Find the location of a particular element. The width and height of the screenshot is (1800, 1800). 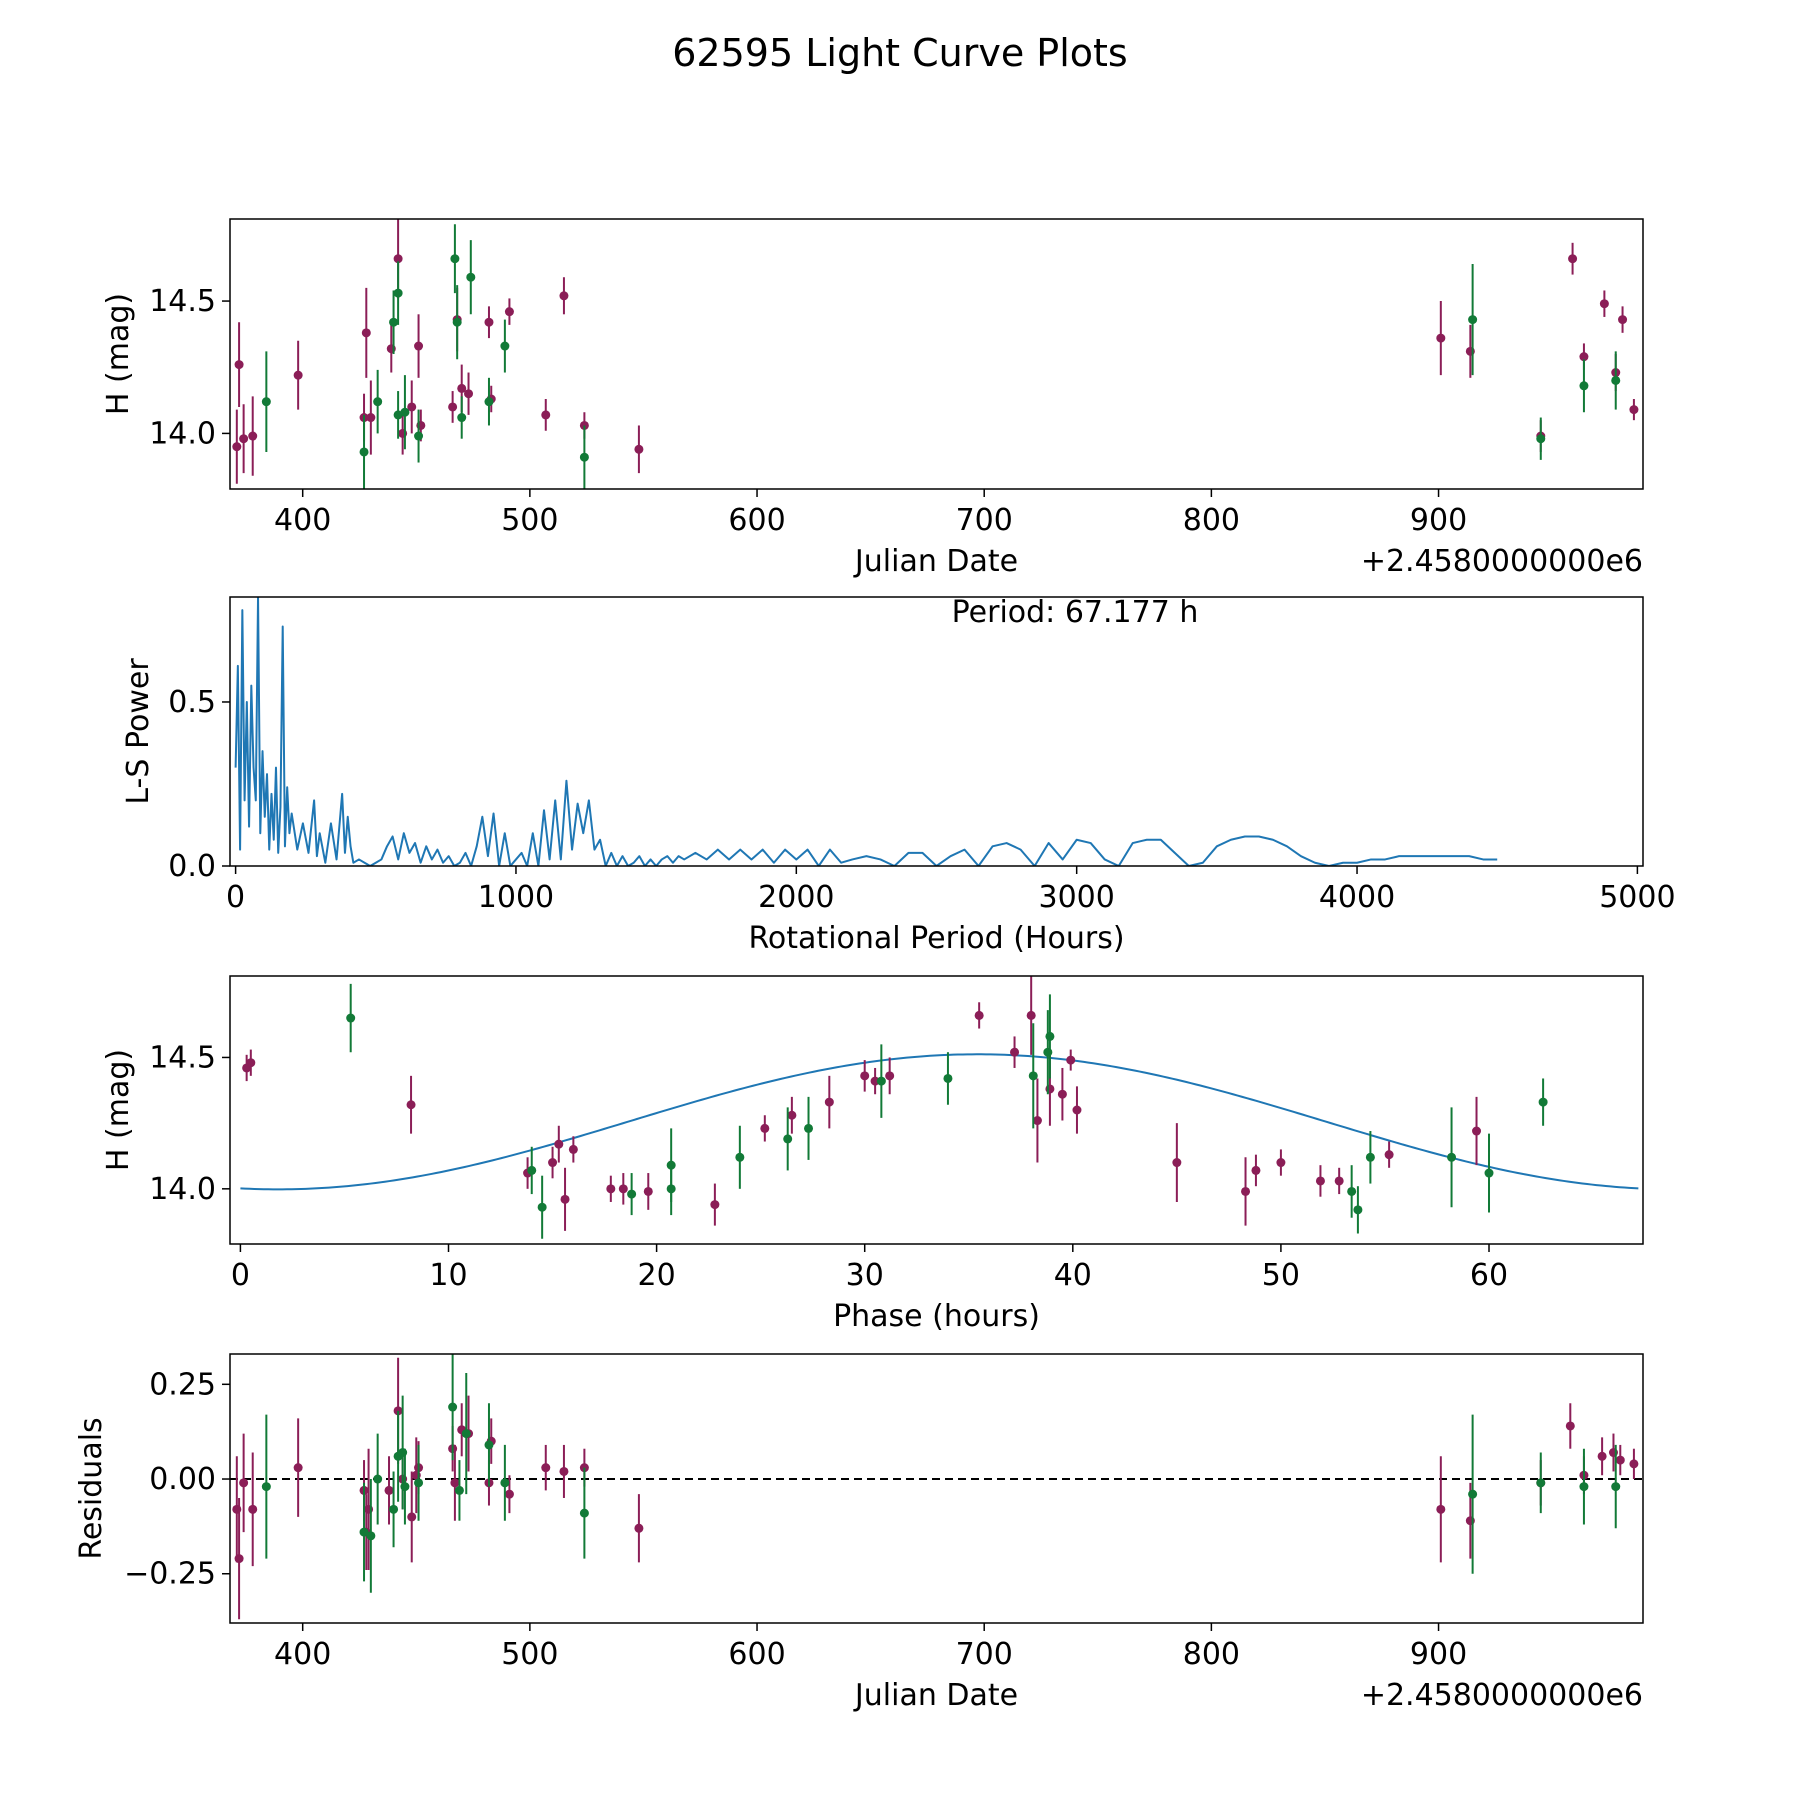

jd-frame is located at coordinates (936, 354).